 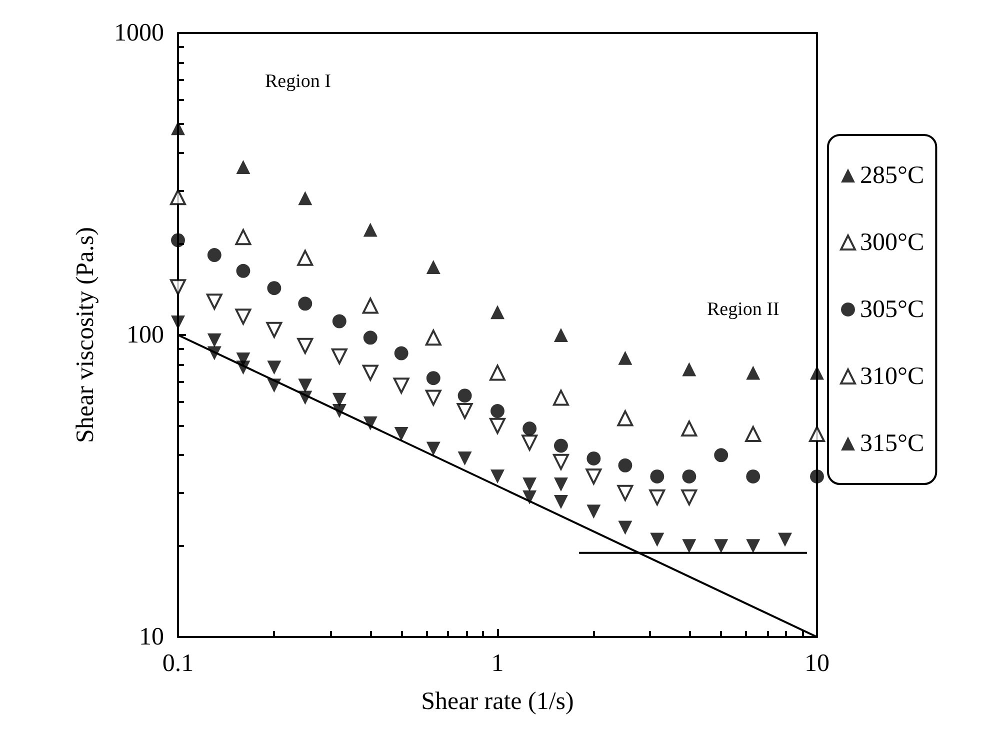 I want to click on legend-label: 310°C, so click(x=892, y=376).